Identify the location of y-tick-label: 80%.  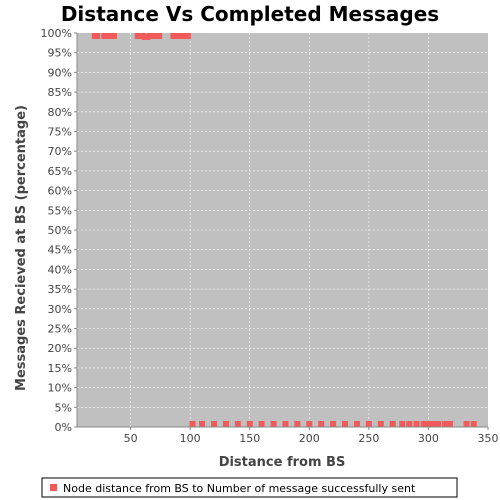
(60, 112).